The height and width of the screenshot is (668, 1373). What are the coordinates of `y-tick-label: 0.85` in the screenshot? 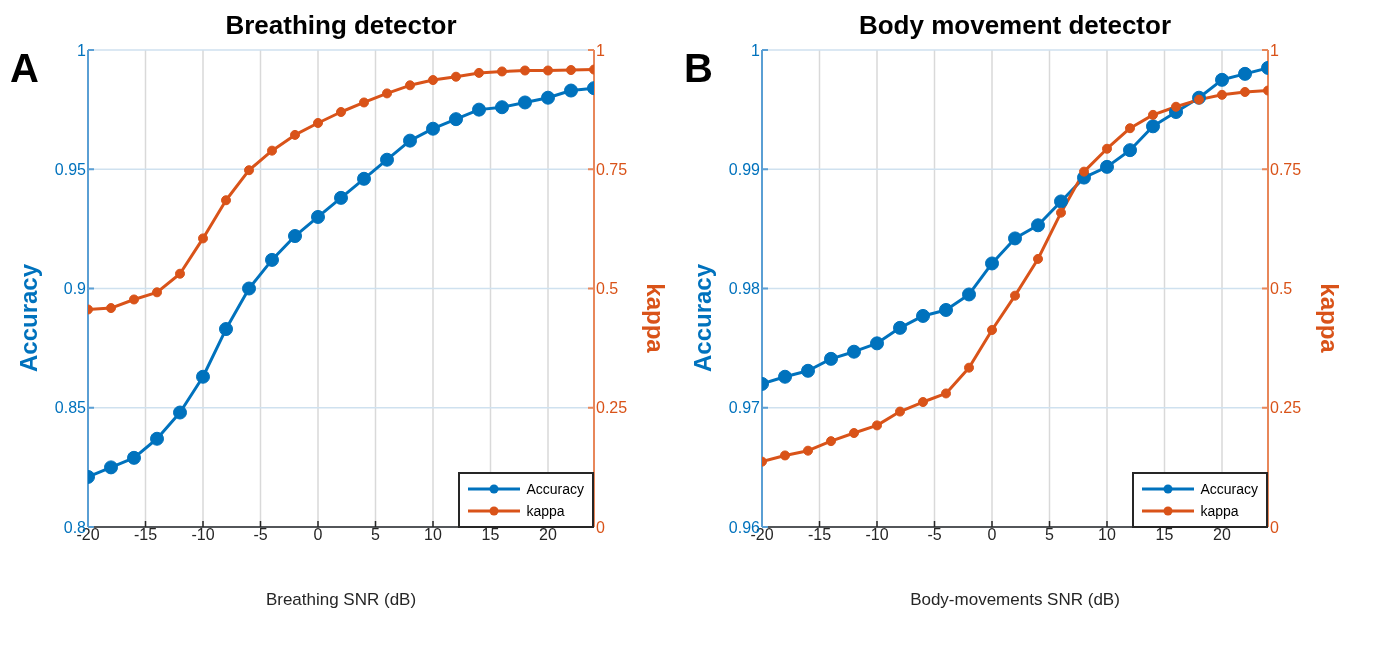 It's located at (70, 408).